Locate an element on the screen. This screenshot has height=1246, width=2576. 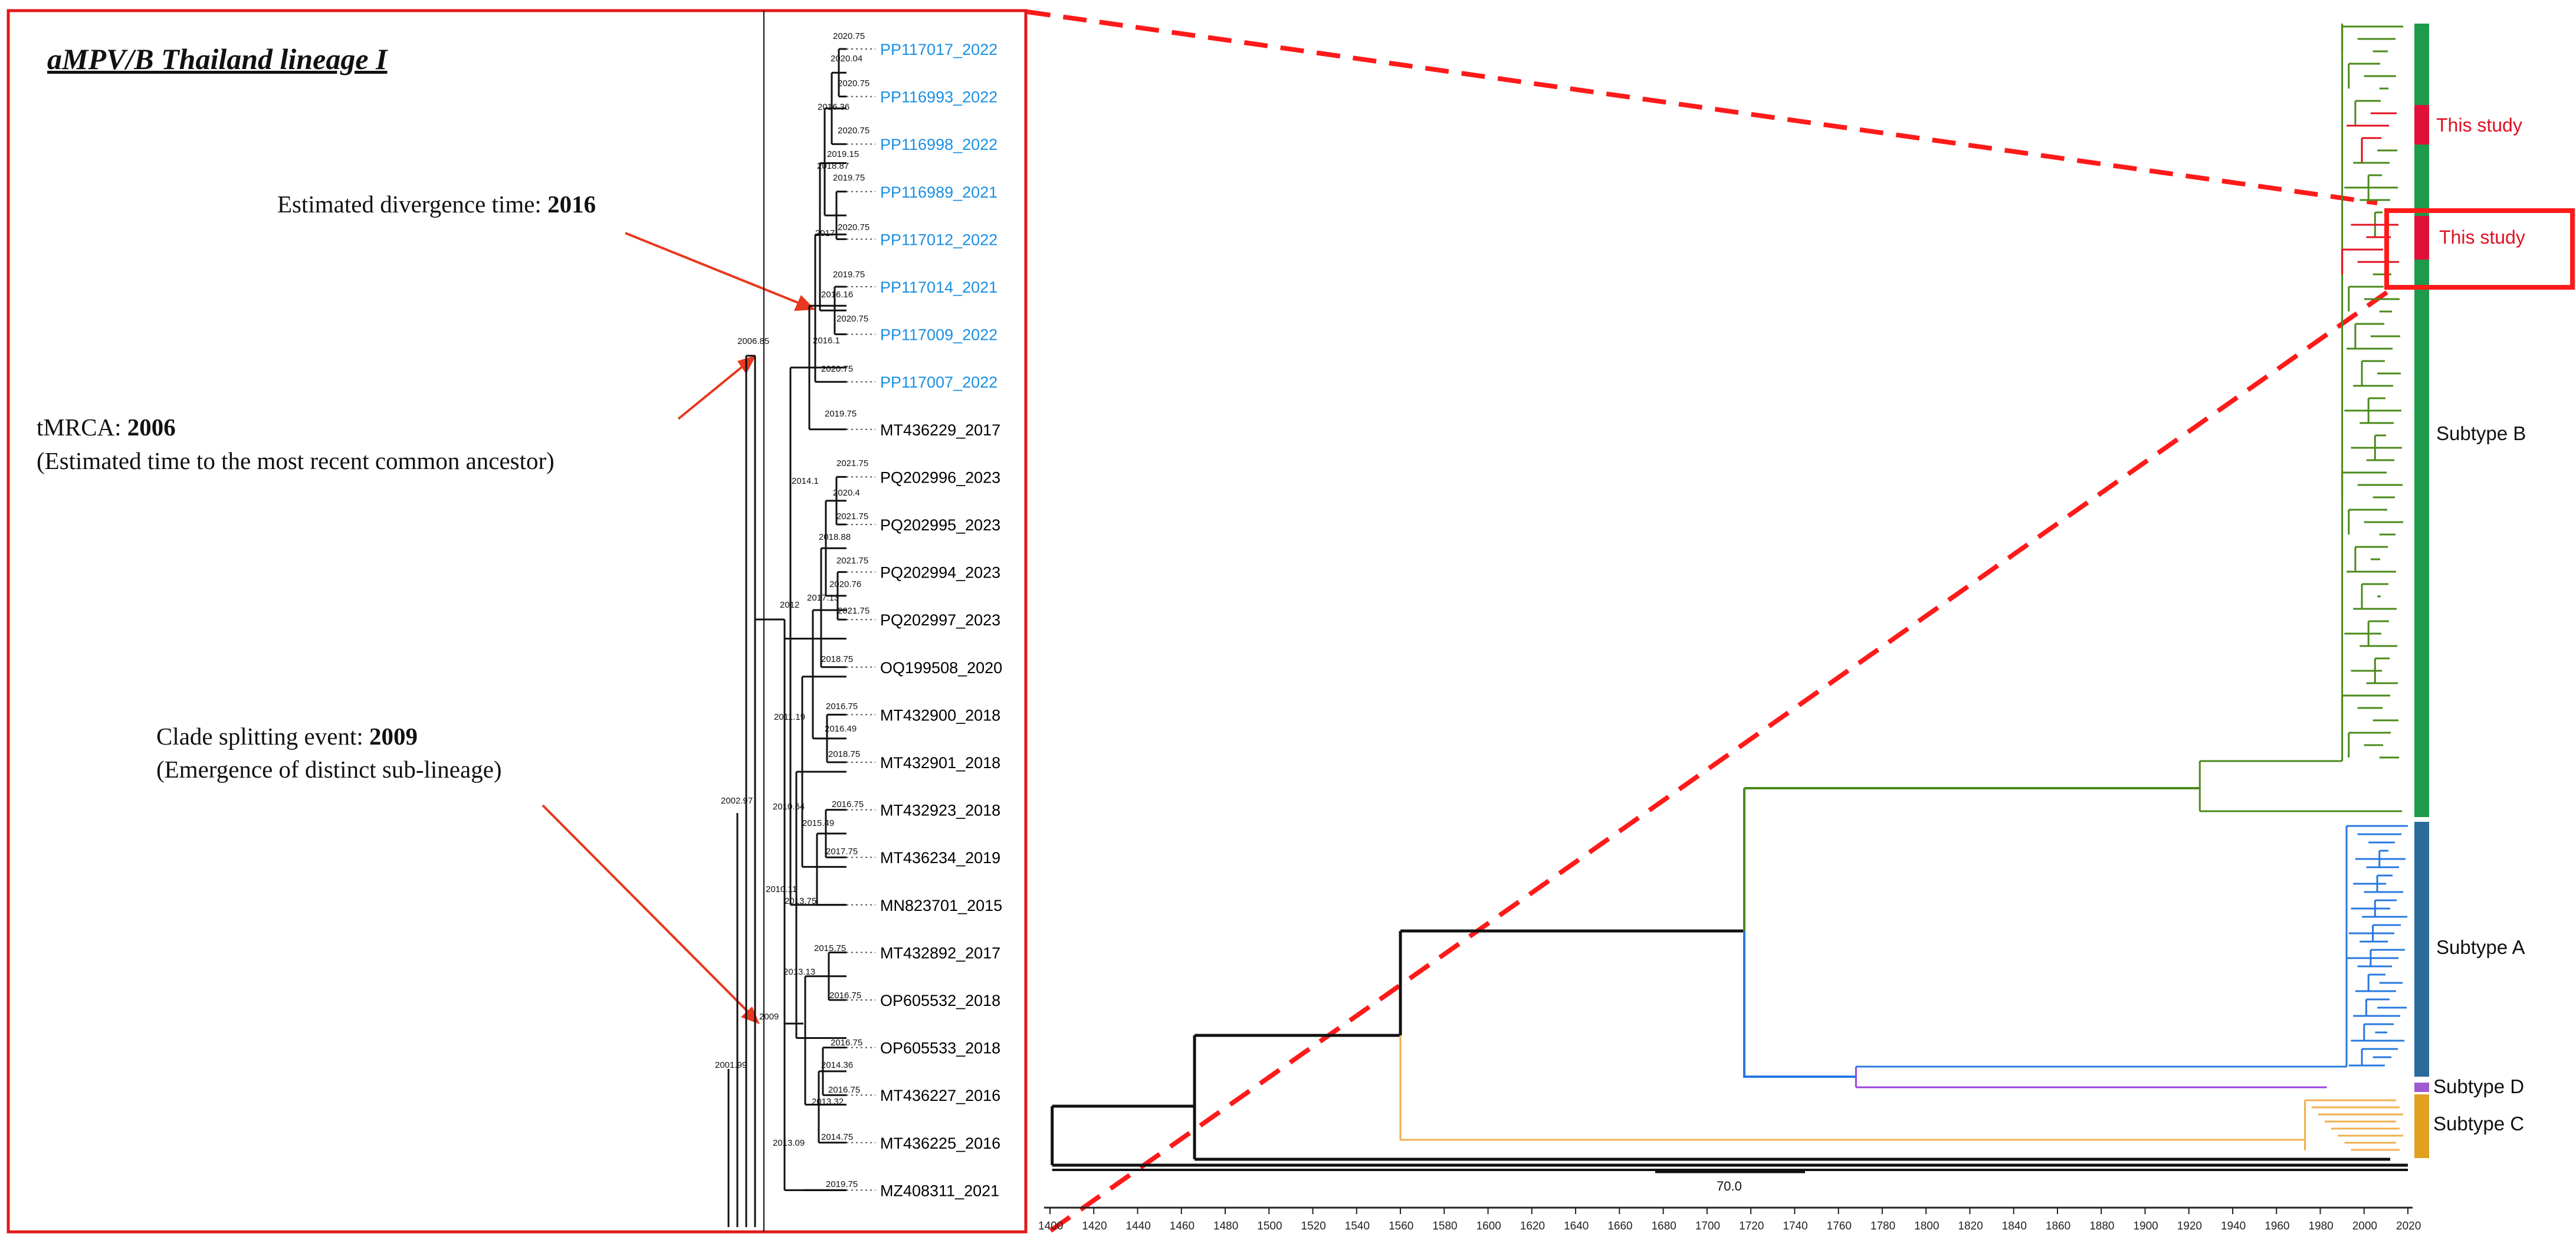
tip-label: MT436234_2019 is located at coordinates (940, 858).